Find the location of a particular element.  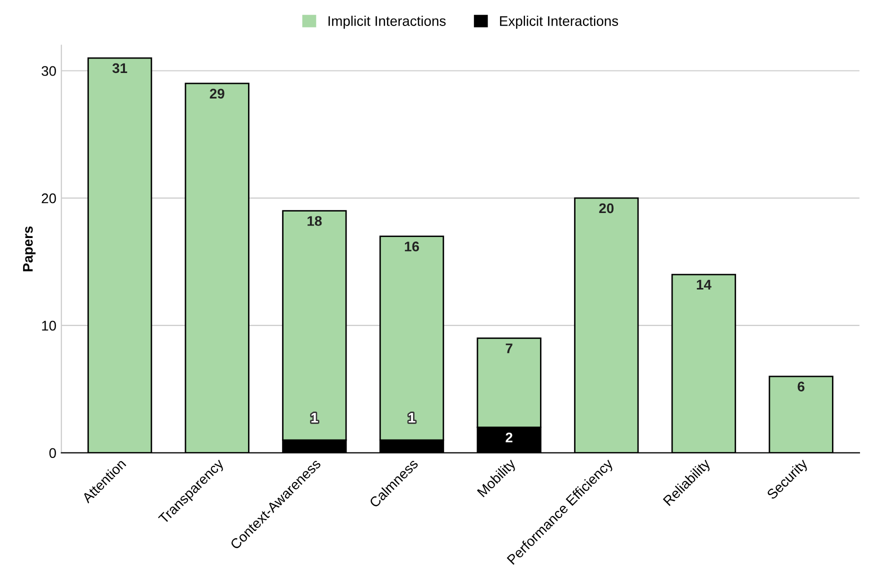

data-label: 14 is located at coordinates (704, 285).